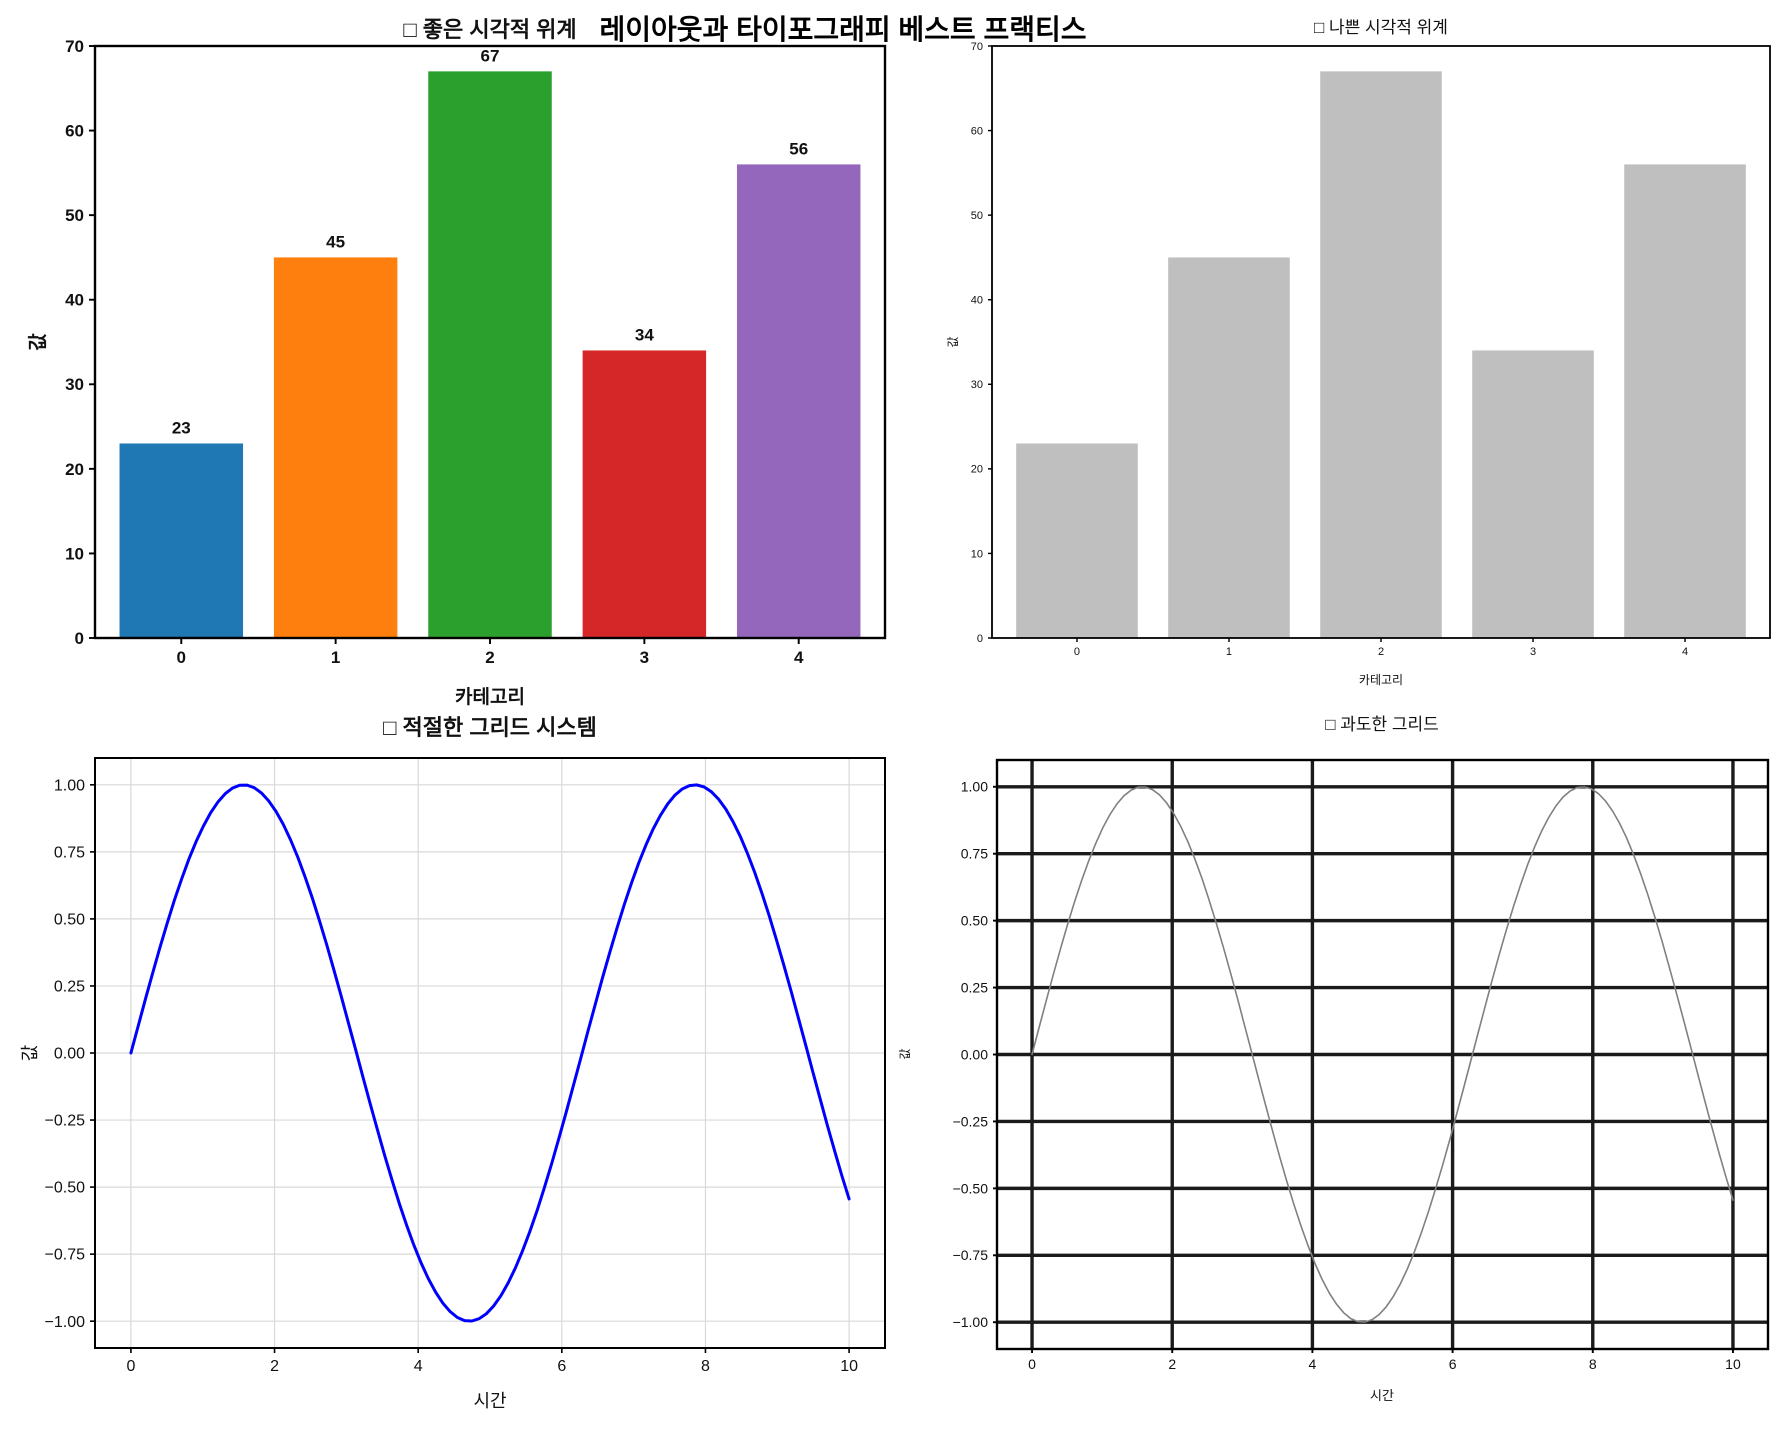 Image resolution: width=1784 pixels, height=1433 pixels. I want to click on bar-value-label: 56, so click(798, 148).